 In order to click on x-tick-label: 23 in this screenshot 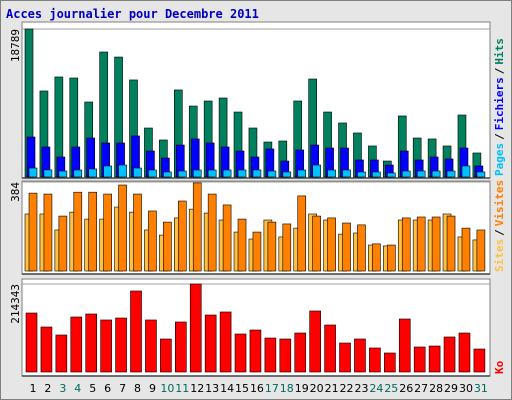, I will do `click(361, 388)`.